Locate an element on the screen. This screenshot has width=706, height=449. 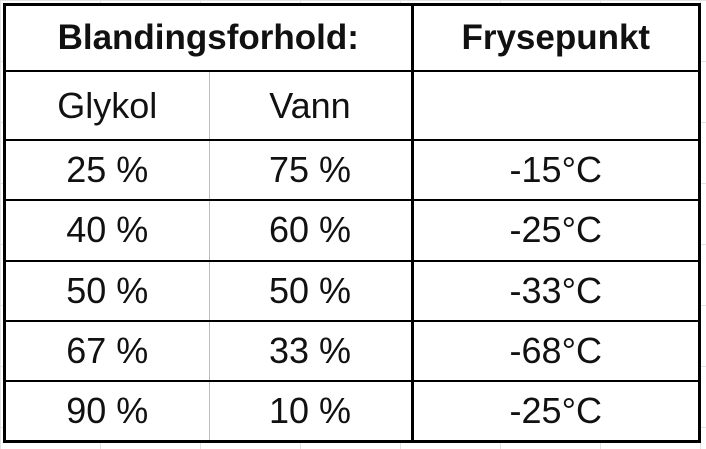
cell-vann: 10 % is located at coordinates (311, 410).